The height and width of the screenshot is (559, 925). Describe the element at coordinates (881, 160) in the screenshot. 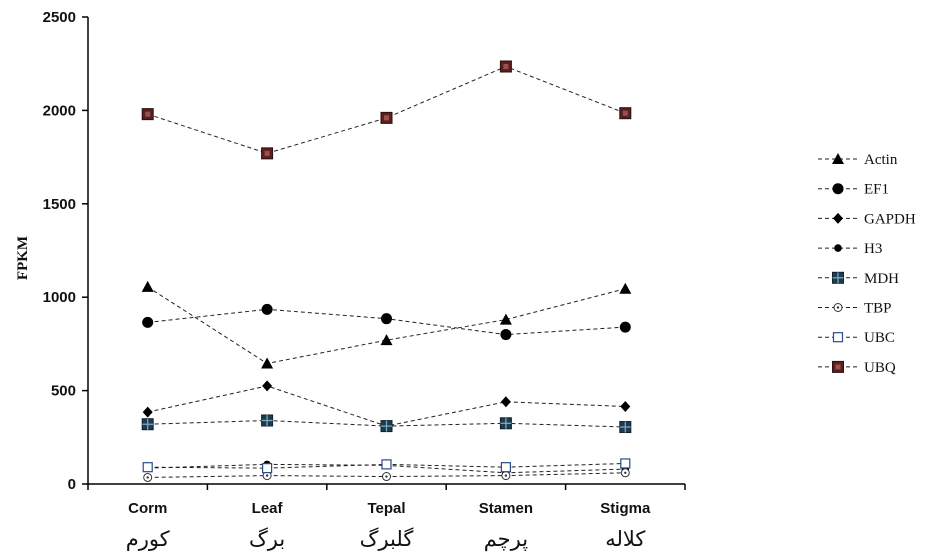

I see `legend-label: Actin` at that location.